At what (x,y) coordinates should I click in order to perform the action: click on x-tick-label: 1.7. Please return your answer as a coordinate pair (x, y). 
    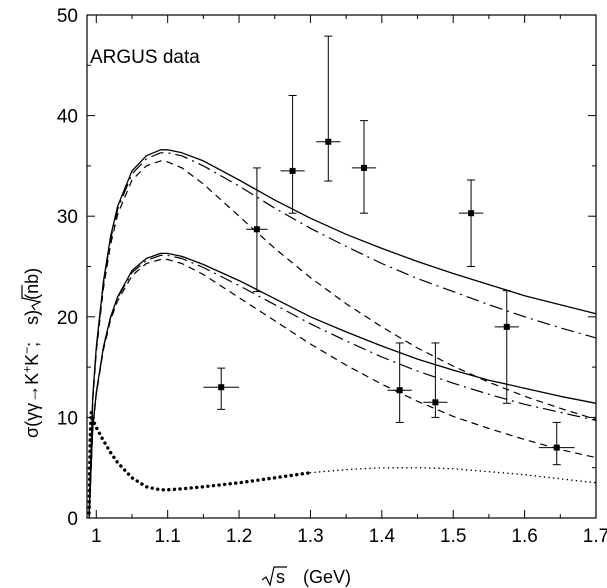
    Looking at the image, I should click on (595, 536).